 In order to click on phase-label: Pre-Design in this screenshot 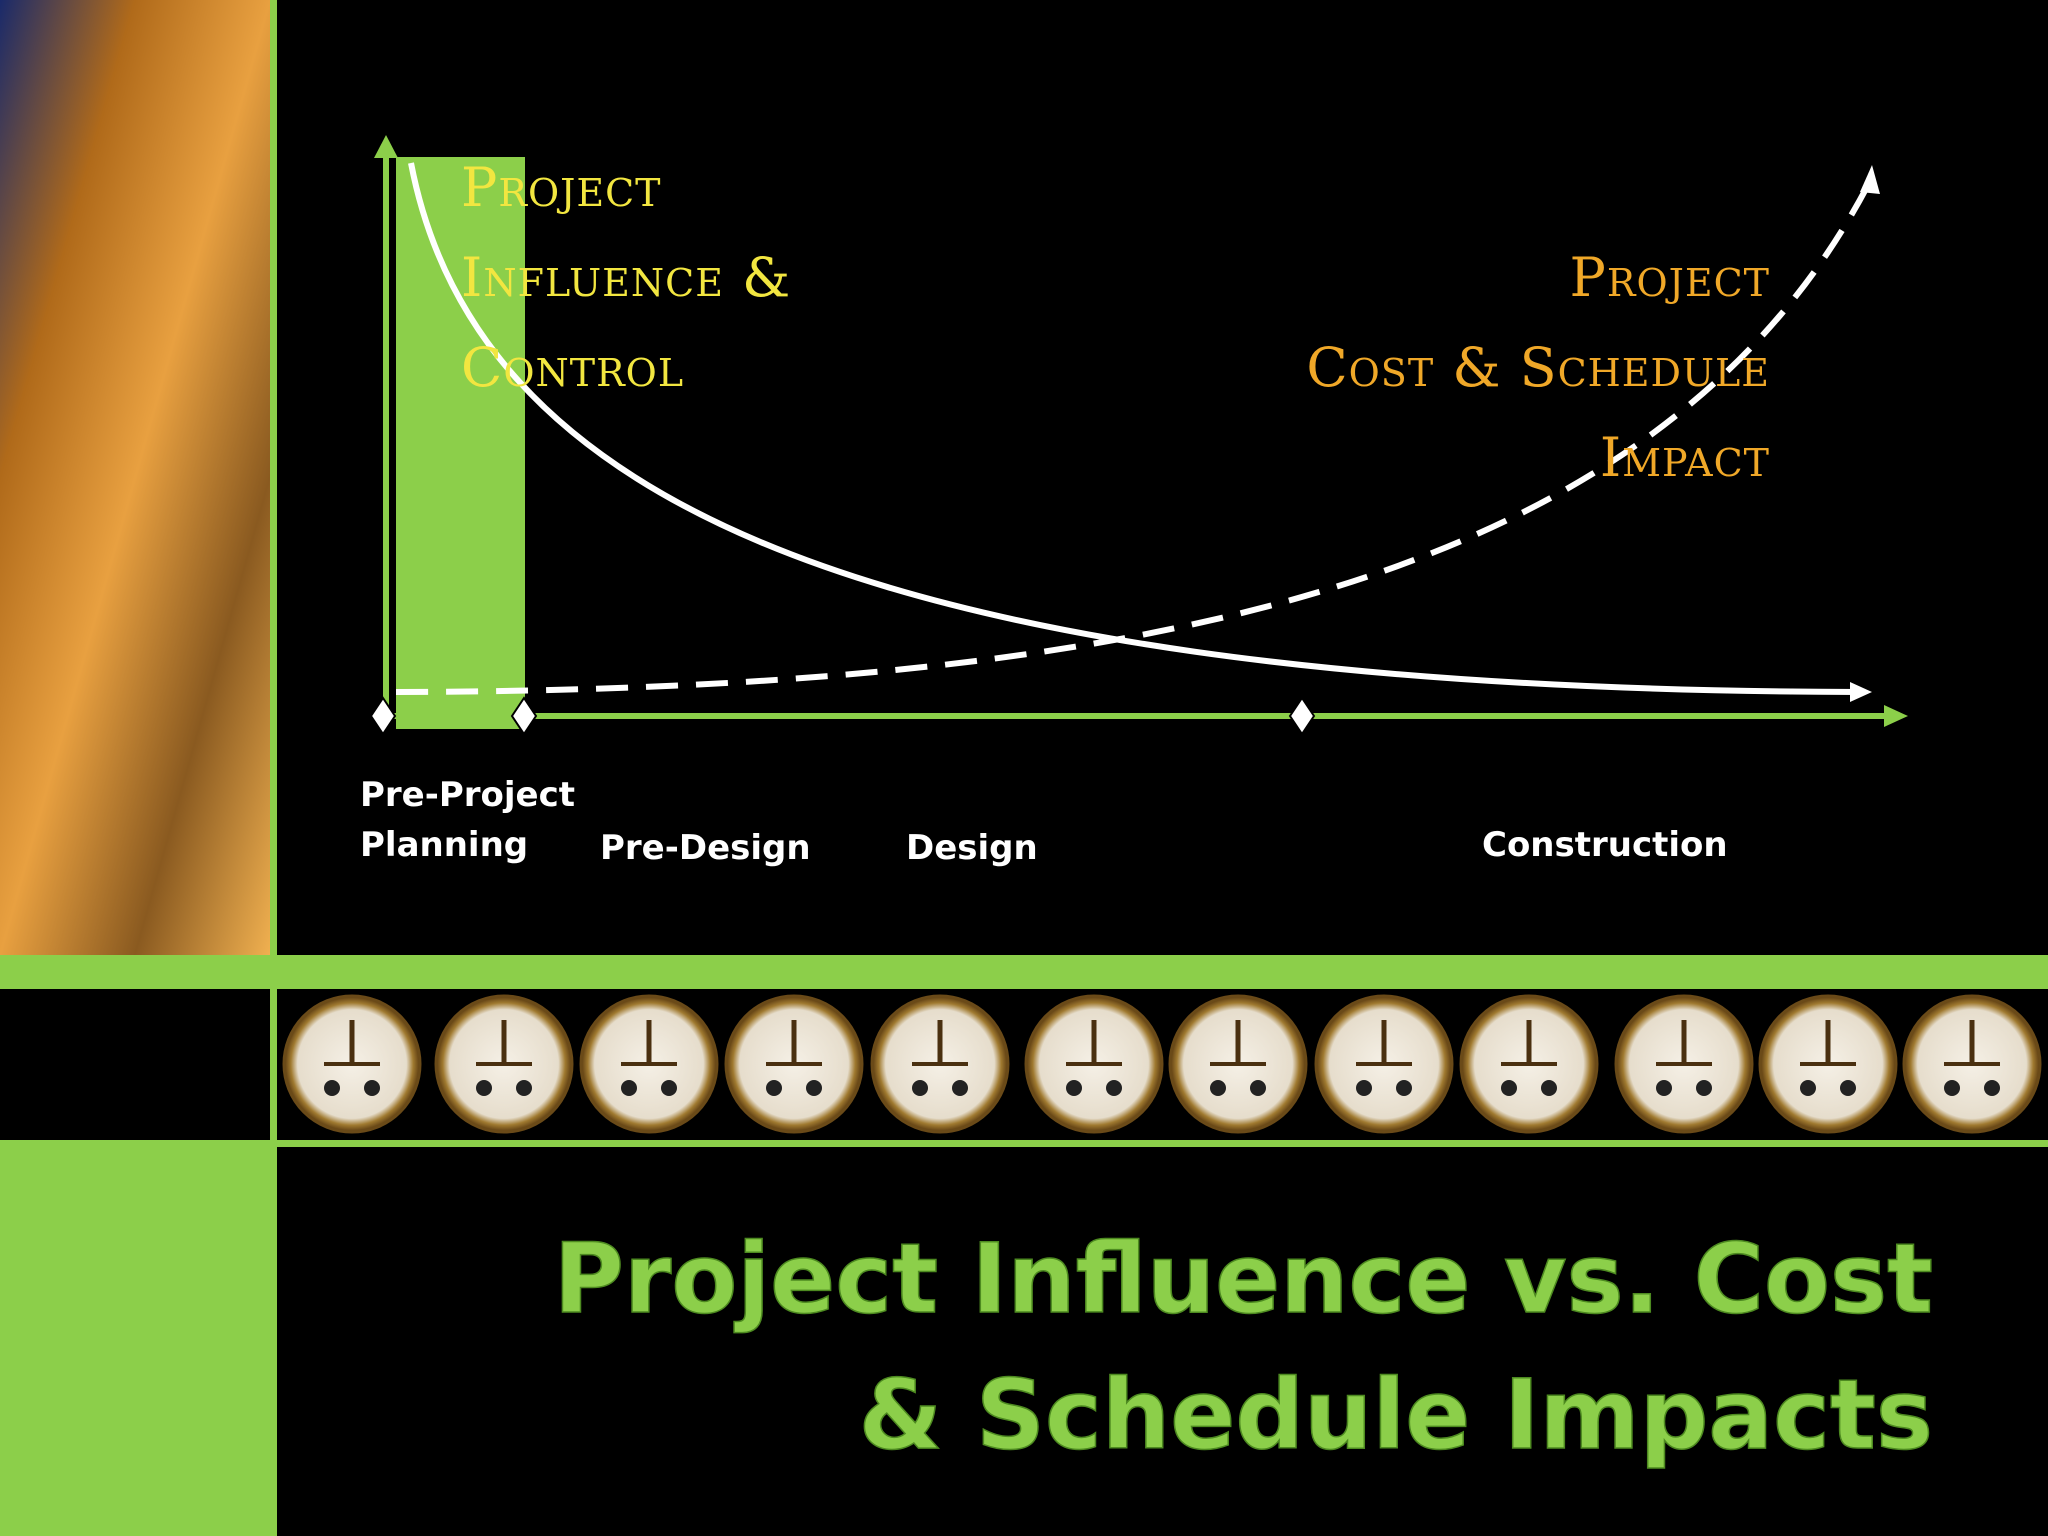, I will do `click(705, 848)`.